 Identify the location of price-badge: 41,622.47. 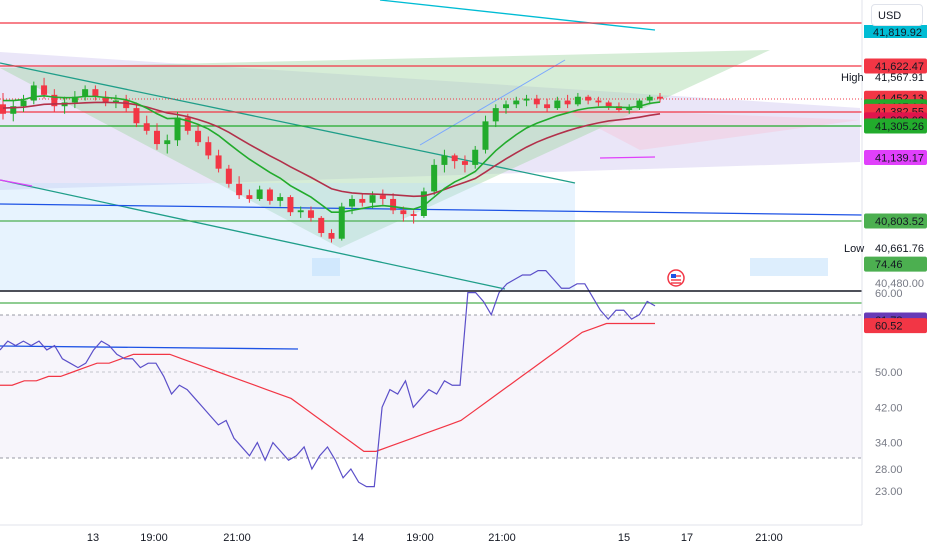
(895, 66).